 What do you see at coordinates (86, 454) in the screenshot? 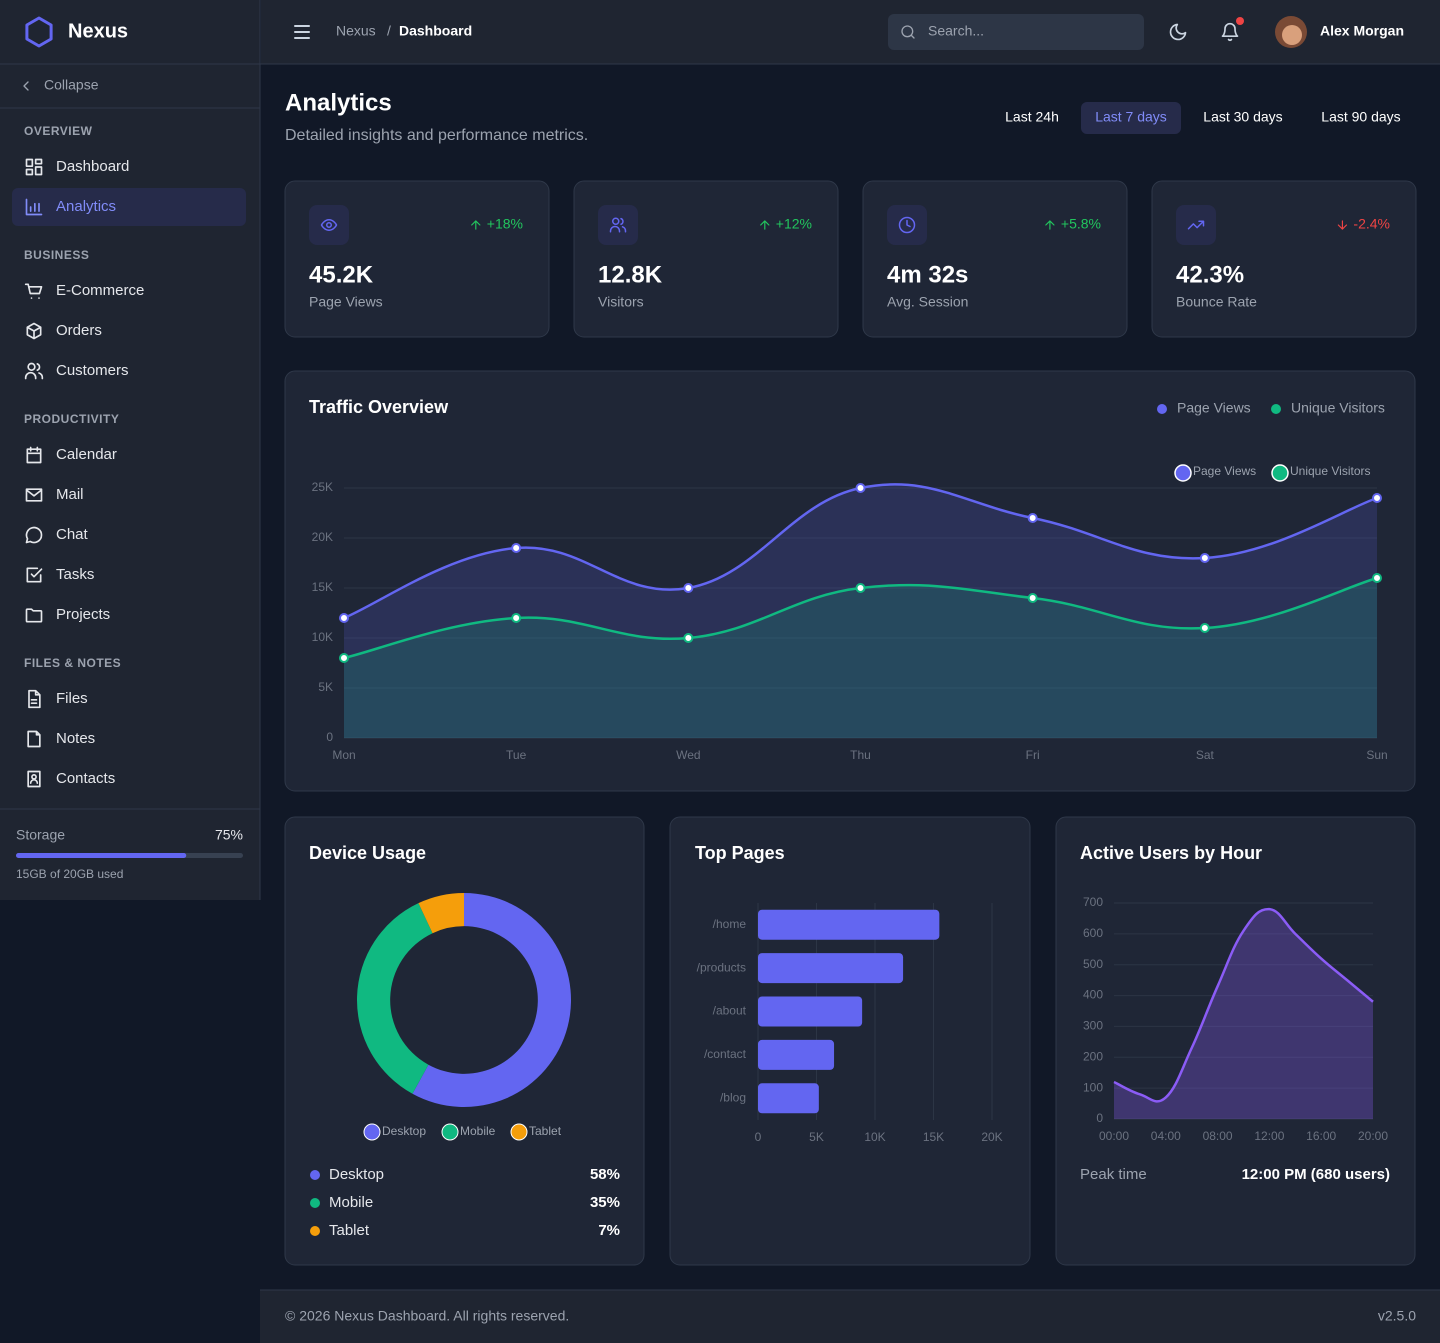
I see `nav-item: Calendar` at bounding box center [86, 454].